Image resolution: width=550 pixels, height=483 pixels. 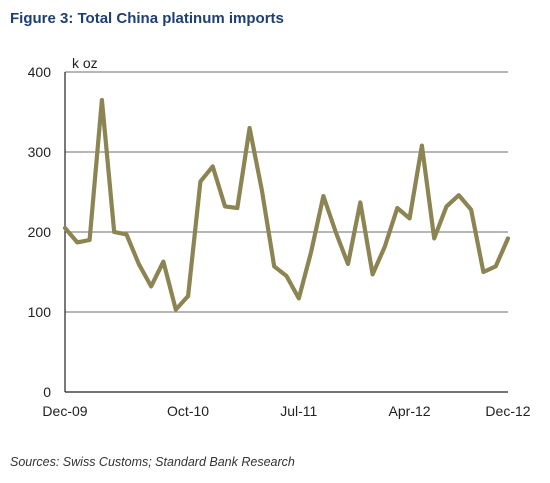 I want to click on x-tick-label: Apr-12, so click(x=410, y=411).